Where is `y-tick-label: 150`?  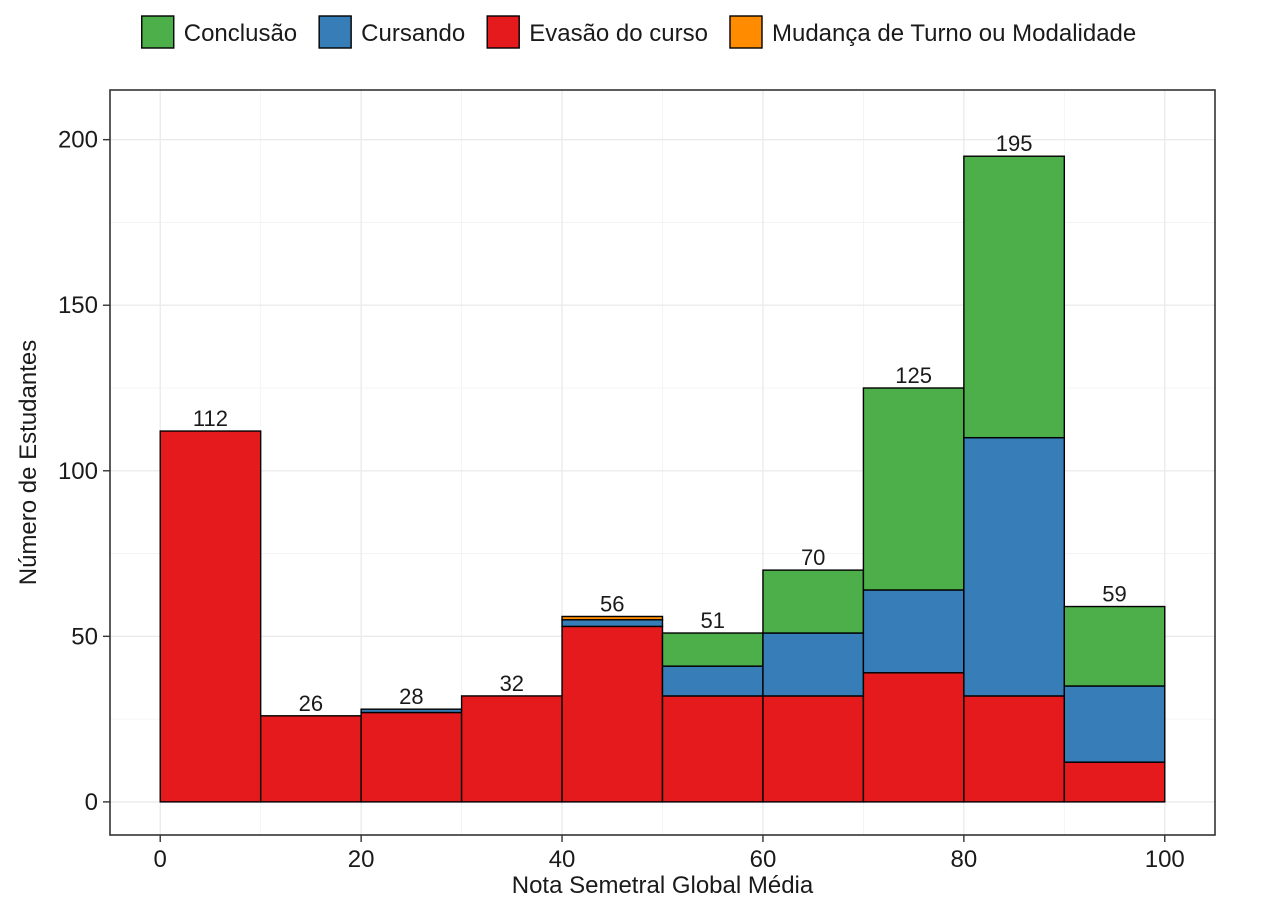
y-tick-label: 150 is located at coordinates (78, 305).